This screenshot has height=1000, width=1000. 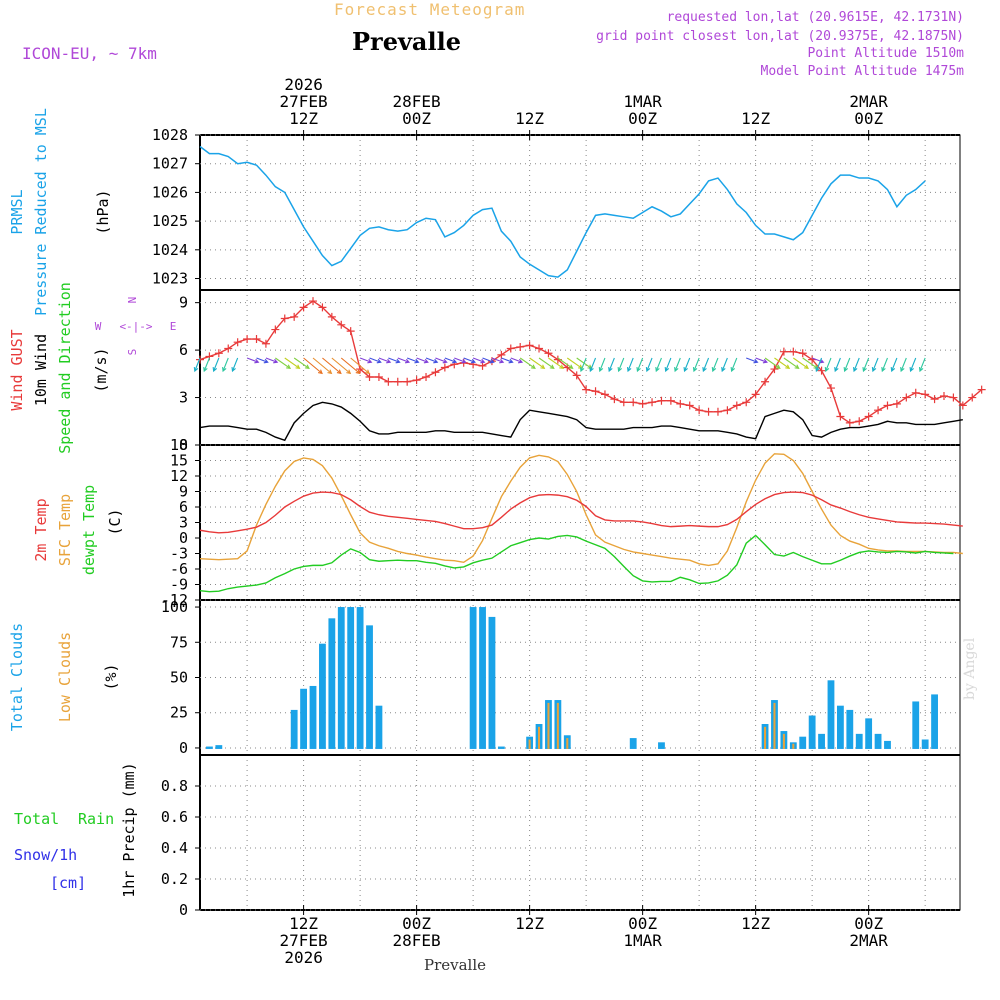 What do you see at coordinates (885, 53) in the screenshot?
I see `point-altitude: Point Altitude 1510m` at bounding box center [885, 53].